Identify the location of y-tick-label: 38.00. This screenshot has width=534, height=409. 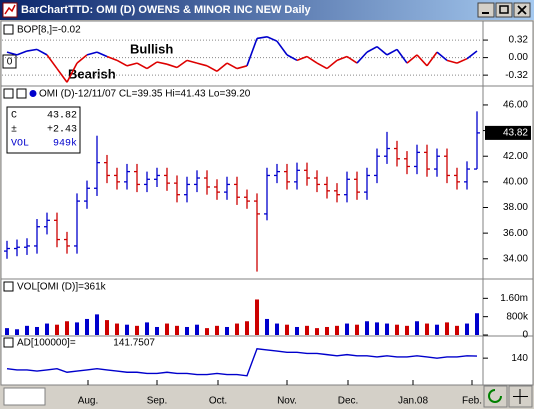
(515, 207).